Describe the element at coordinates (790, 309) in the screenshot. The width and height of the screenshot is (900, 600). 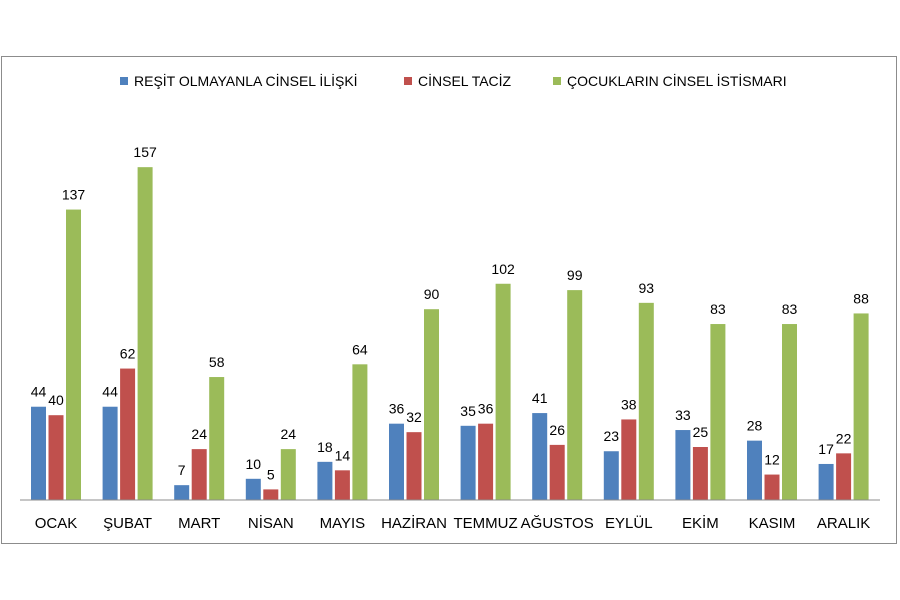
I see `data-label-10-2: 83` at that location.